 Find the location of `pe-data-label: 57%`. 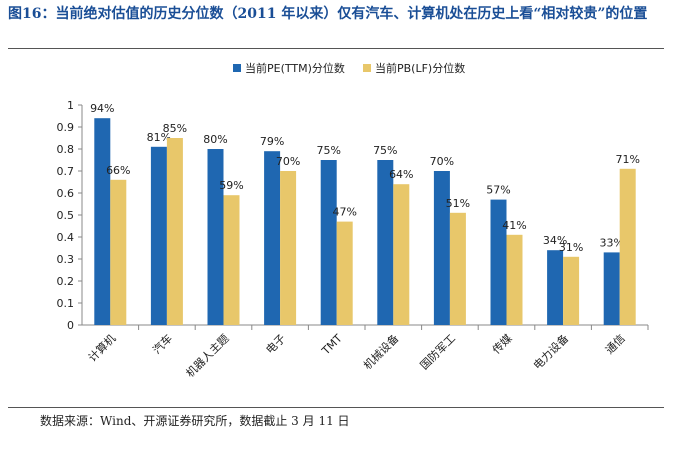

pe-data-label: 57% is located at coordinates (498, 190).